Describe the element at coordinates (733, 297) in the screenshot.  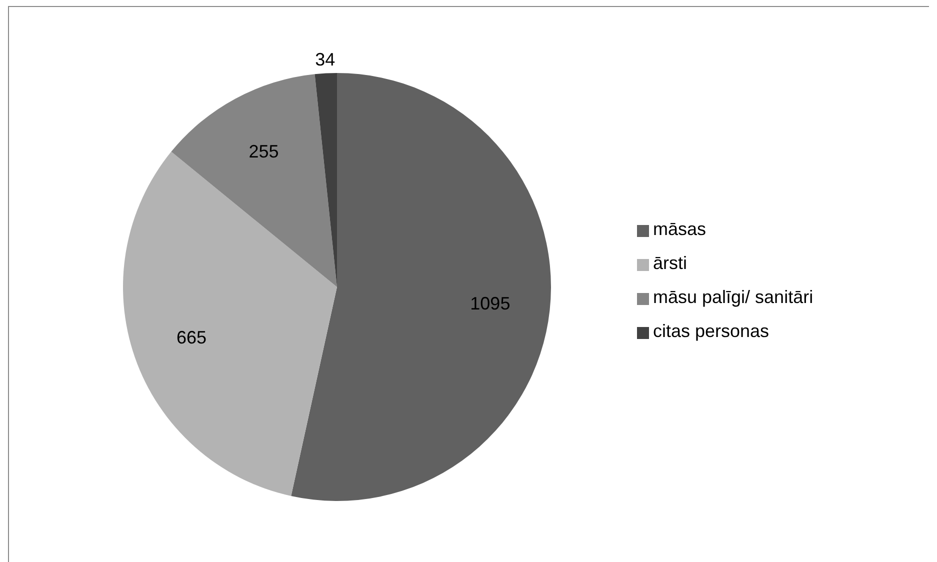
I see `legend-label: māsu palīgi/ sanitāri` at that location.